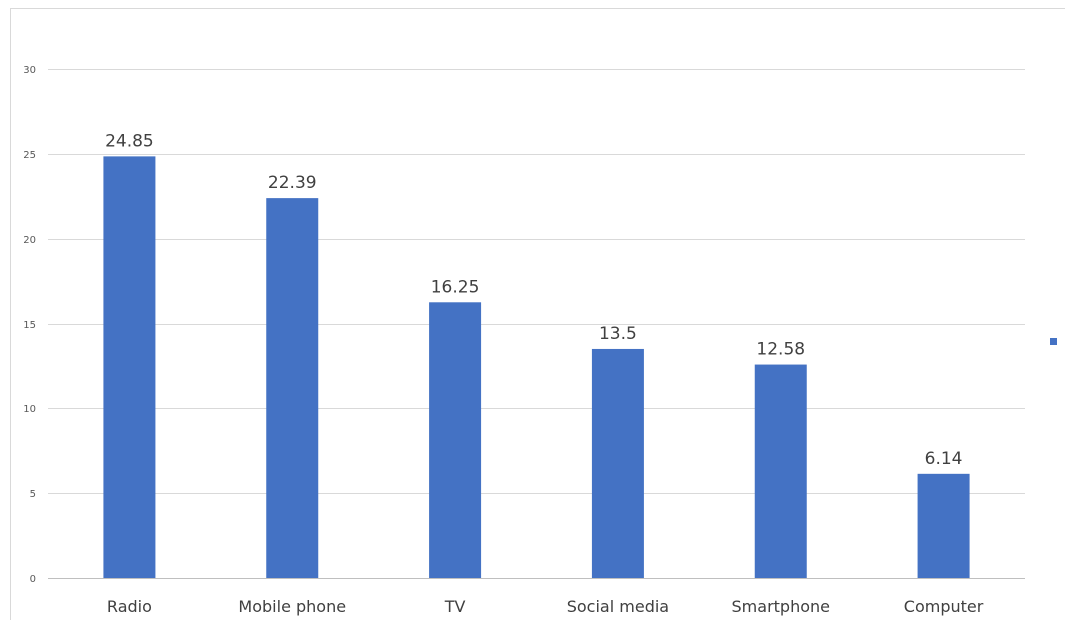 The image size is (1065, 626). I want to click on y-tick-label: 0, so click(33, 579).